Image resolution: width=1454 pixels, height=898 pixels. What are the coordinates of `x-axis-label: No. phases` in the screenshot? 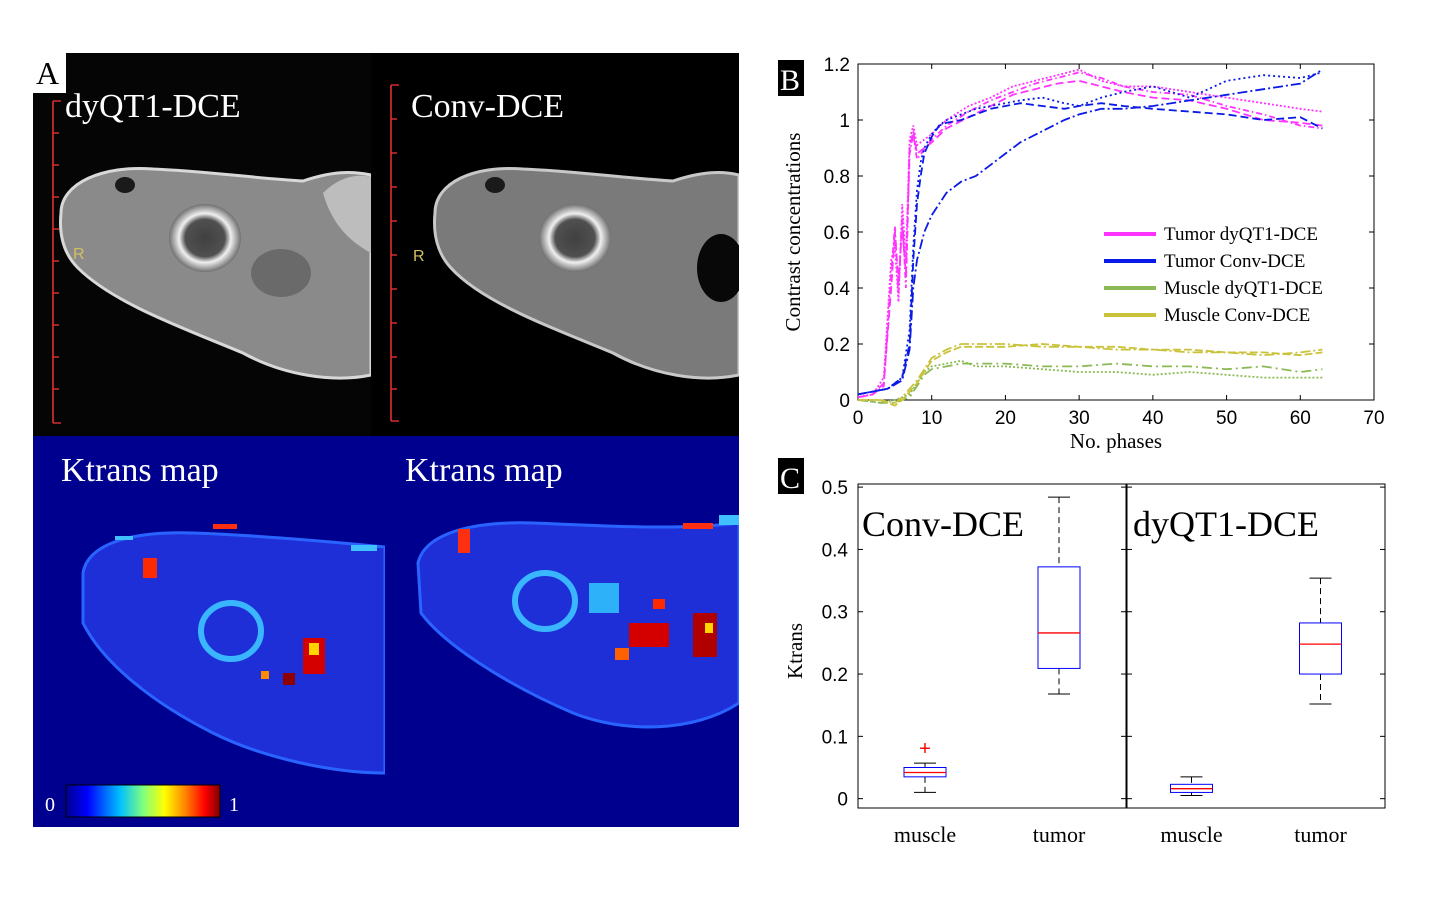 It's located at (1116, 441).